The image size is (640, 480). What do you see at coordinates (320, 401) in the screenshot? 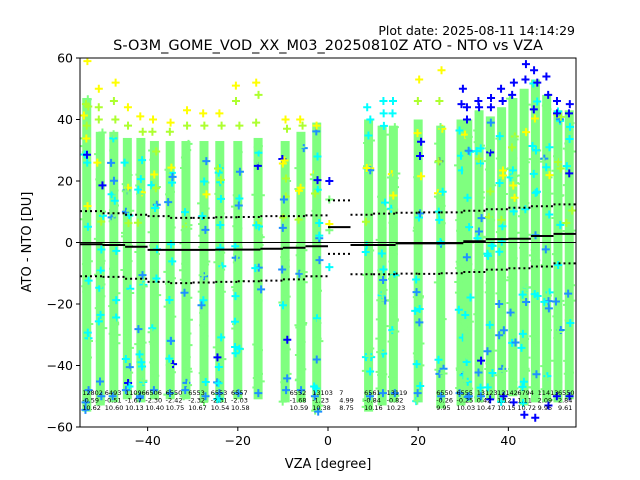
I see `stat-label: -1.23` at bounding box center [320, 401].